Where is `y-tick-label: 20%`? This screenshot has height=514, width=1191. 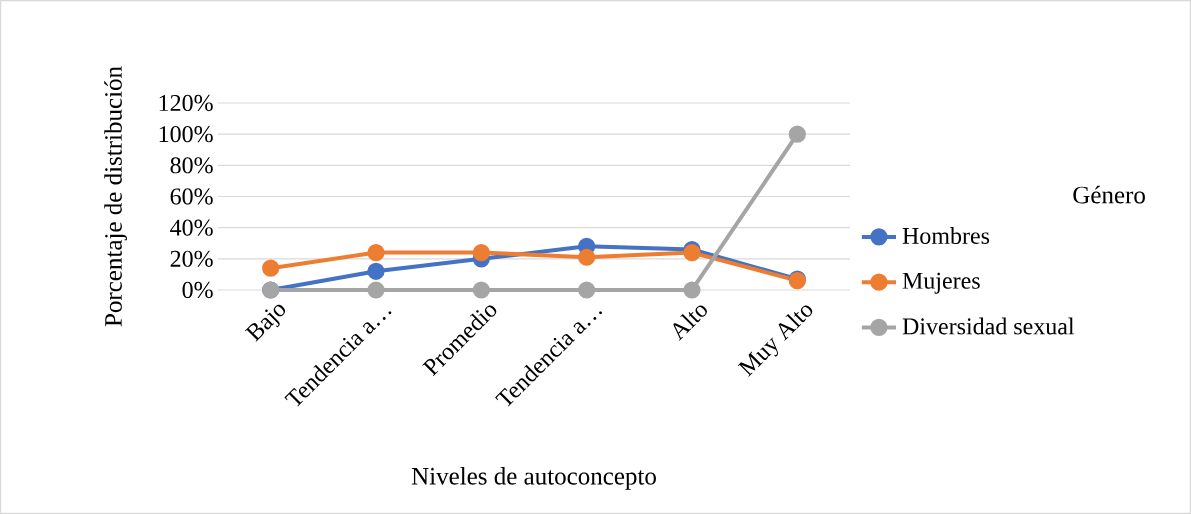 y-tick-label: 20% is located at coordinates (191, 258).